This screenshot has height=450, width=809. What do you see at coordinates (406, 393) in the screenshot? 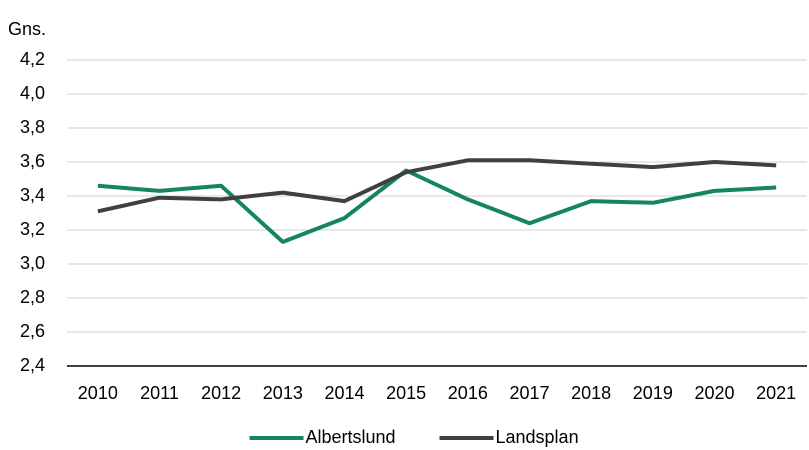
I see `x-tick-label: 2015` at bounding box center [406, 393].